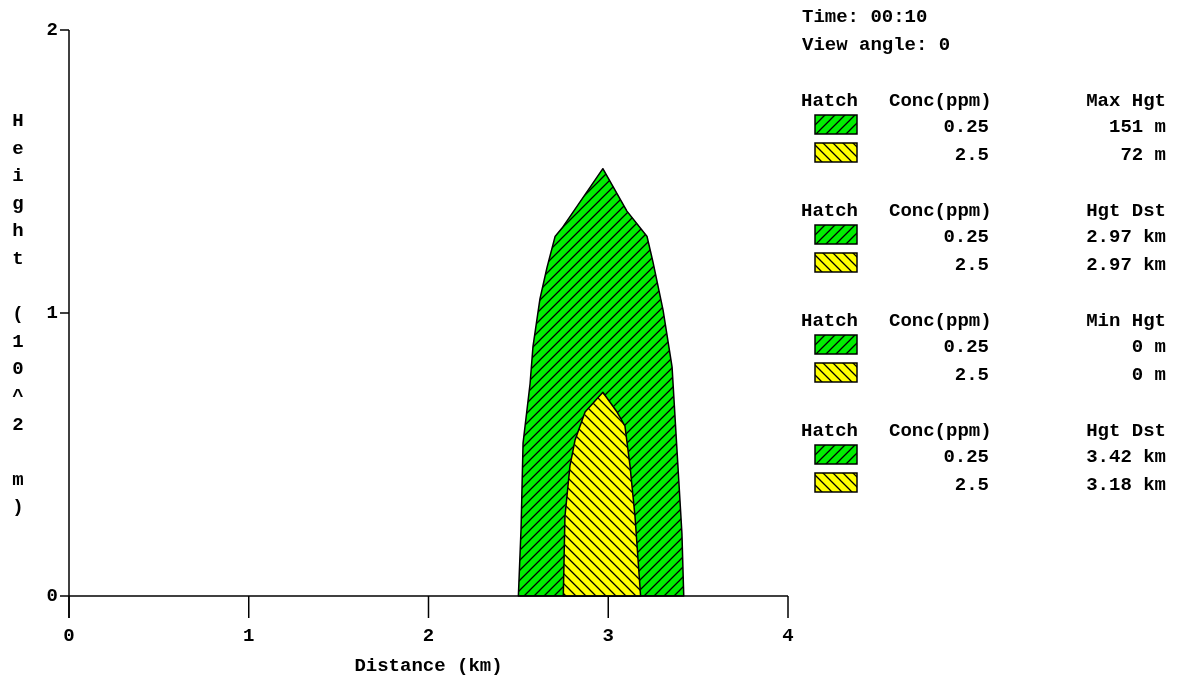 The width and height of the screenshot is (1180, 680). I want to click on y-tick-label: 1, so click(52, 313).